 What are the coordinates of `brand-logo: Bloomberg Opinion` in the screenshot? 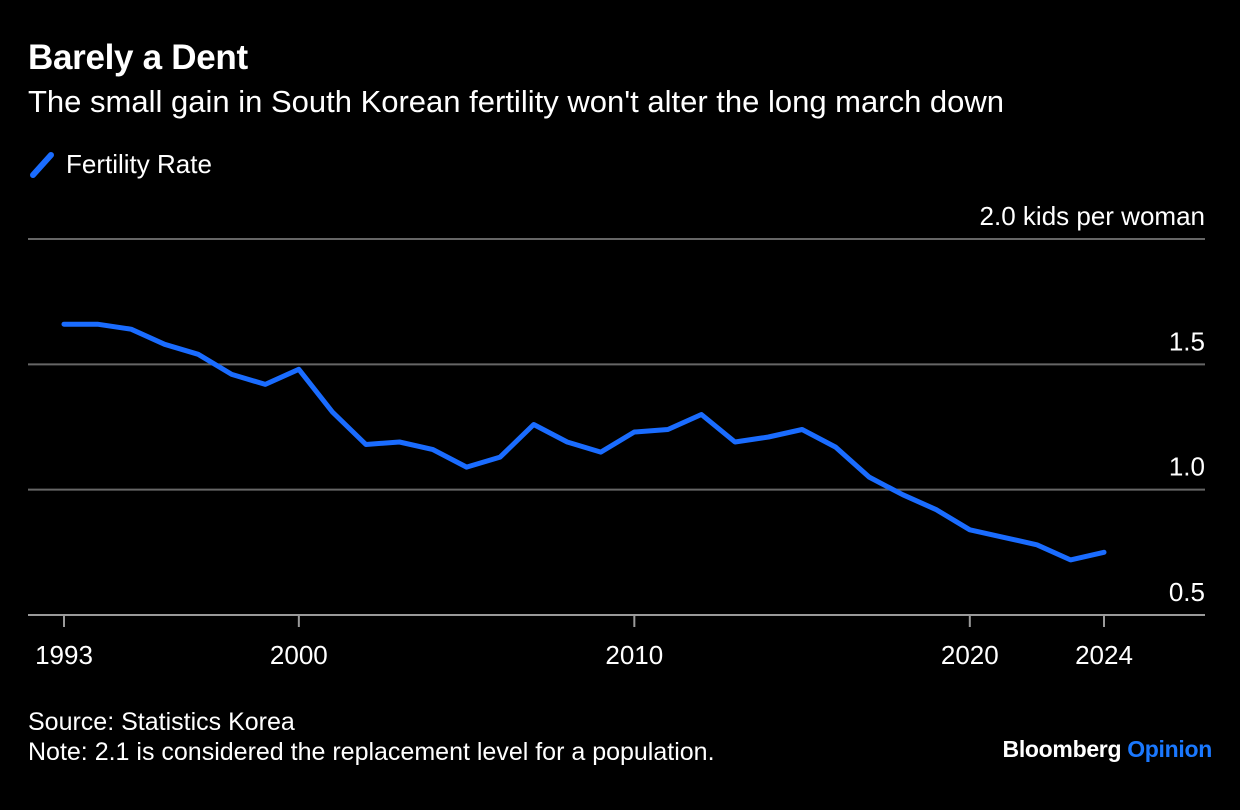 It's located at (1107, 749).